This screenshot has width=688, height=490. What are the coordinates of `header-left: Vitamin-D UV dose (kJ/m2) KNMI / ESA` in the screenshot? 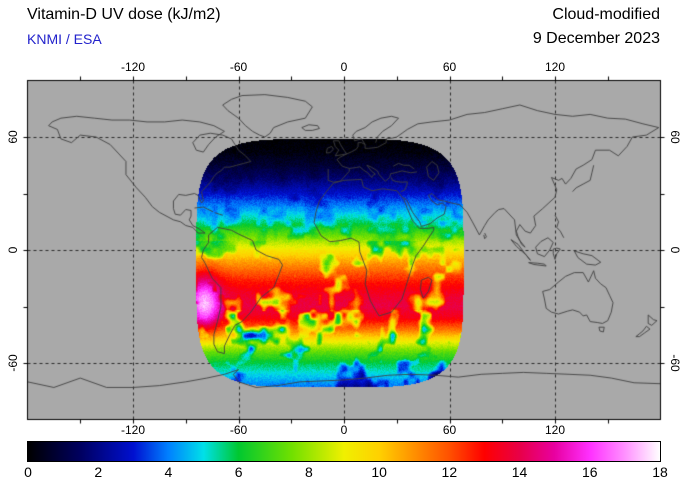 It's located at (124, 26).